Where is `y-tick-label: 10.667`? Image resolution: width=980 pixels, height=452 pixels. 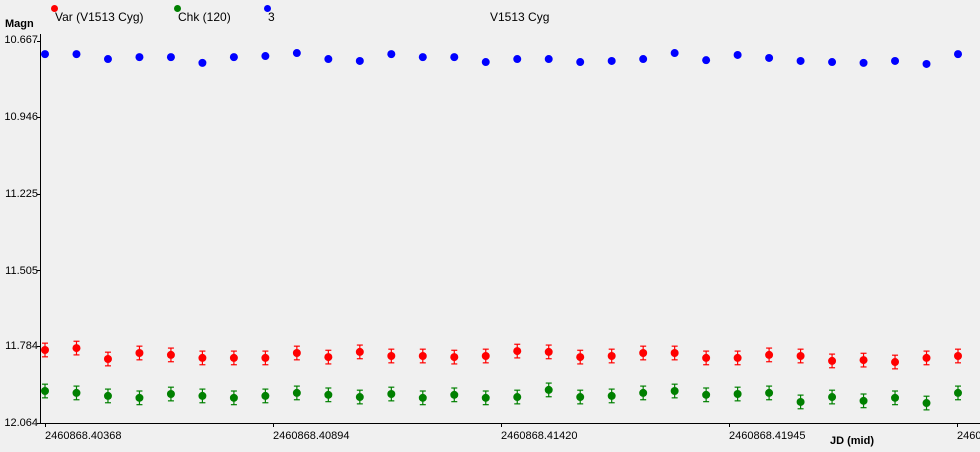
y-tick-label: 10.667 is located at coordinates (21, 40).